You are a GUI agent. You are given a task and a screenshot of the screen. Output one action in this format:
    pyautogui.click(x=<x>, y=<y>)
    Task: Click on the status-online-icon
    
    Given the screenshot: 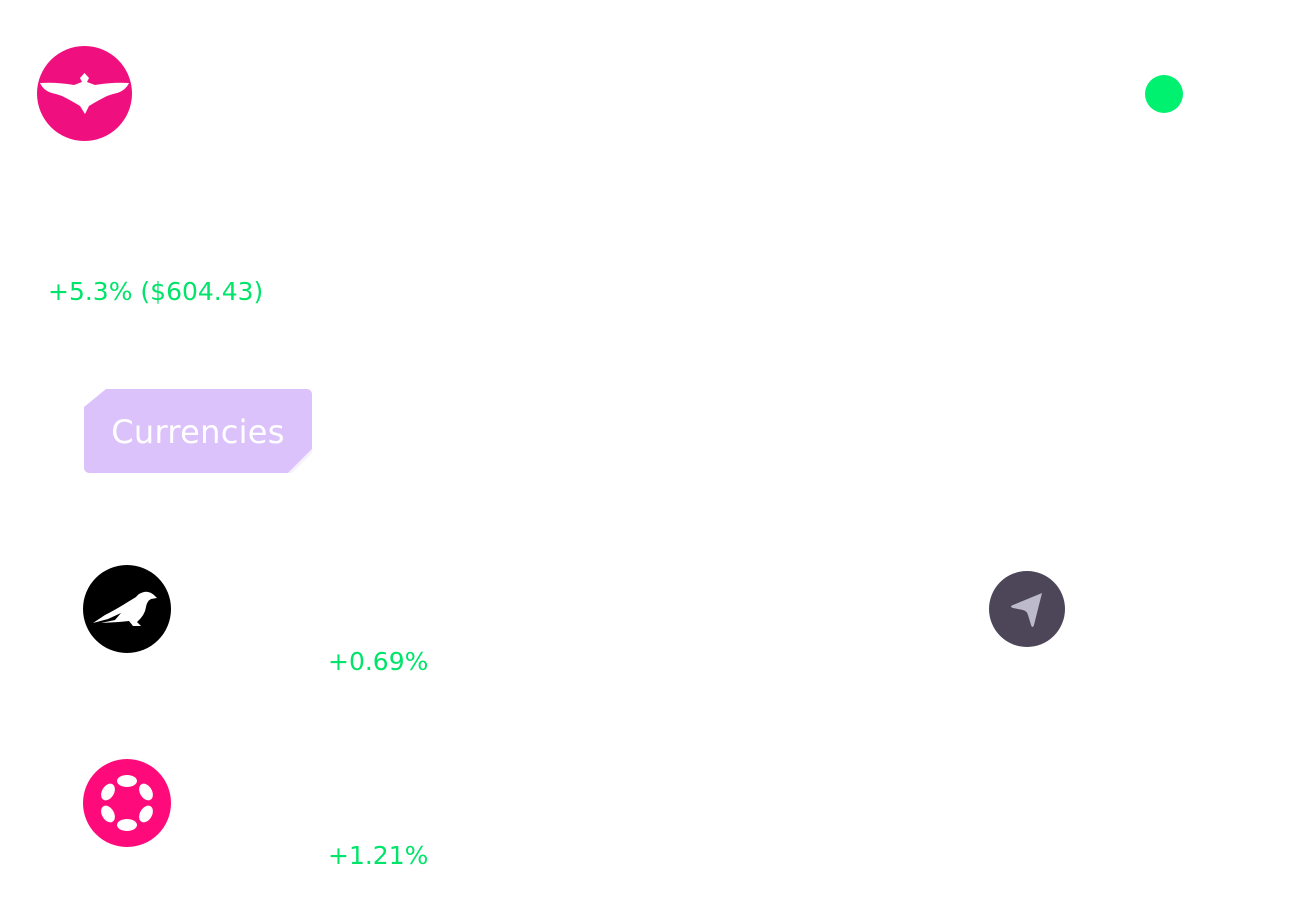 What is the action you would take?
    pyautogui.click(x=1164, y=94)
    